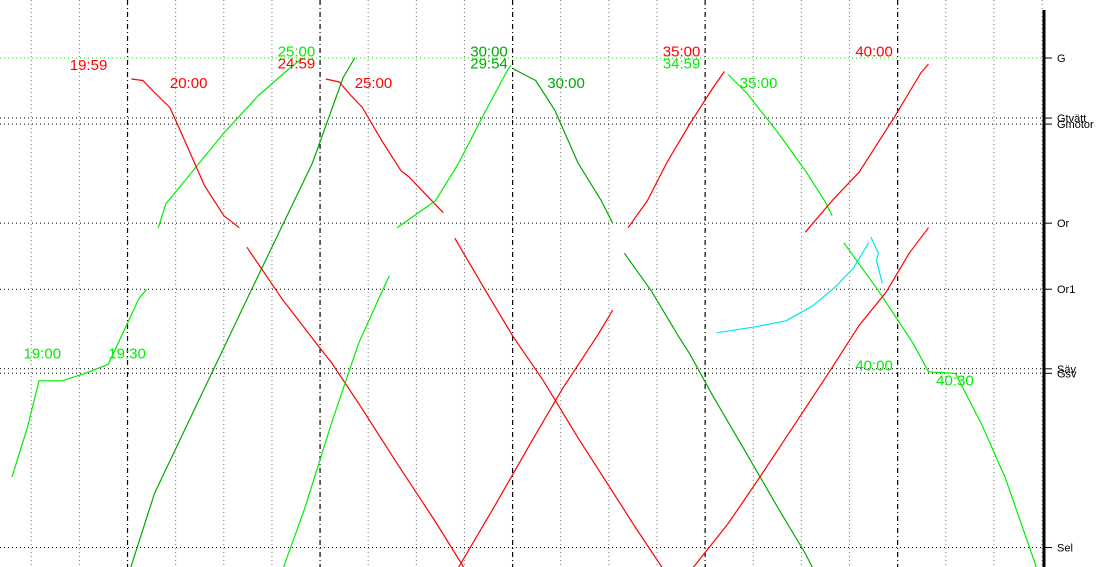  Describe the element at coordinates (297, 64) in the screenshot. I see `time-label: 24:59` at that location.